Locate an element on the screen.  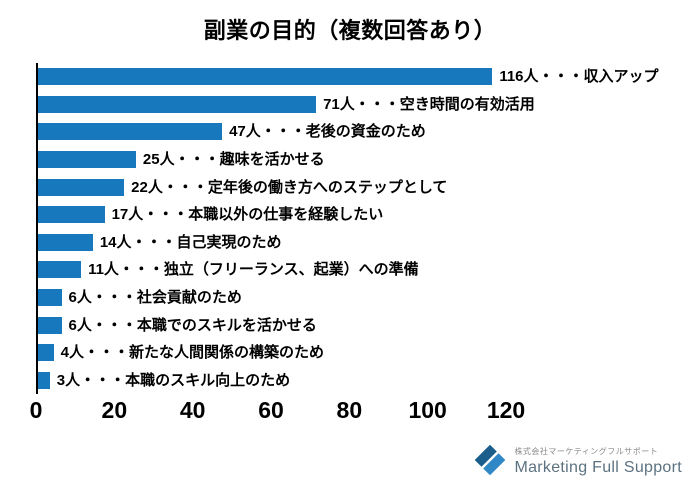
bar-row: 3人・・・本職のスキル向上のため is located at coordinates (273, 381).